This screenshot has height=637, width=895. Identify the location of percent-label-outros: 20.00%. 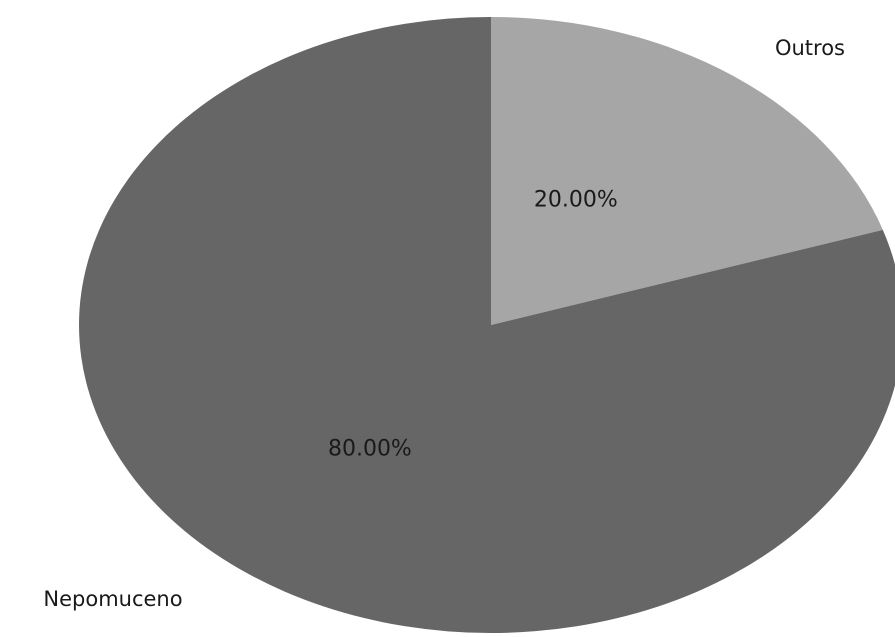
(576, 199).